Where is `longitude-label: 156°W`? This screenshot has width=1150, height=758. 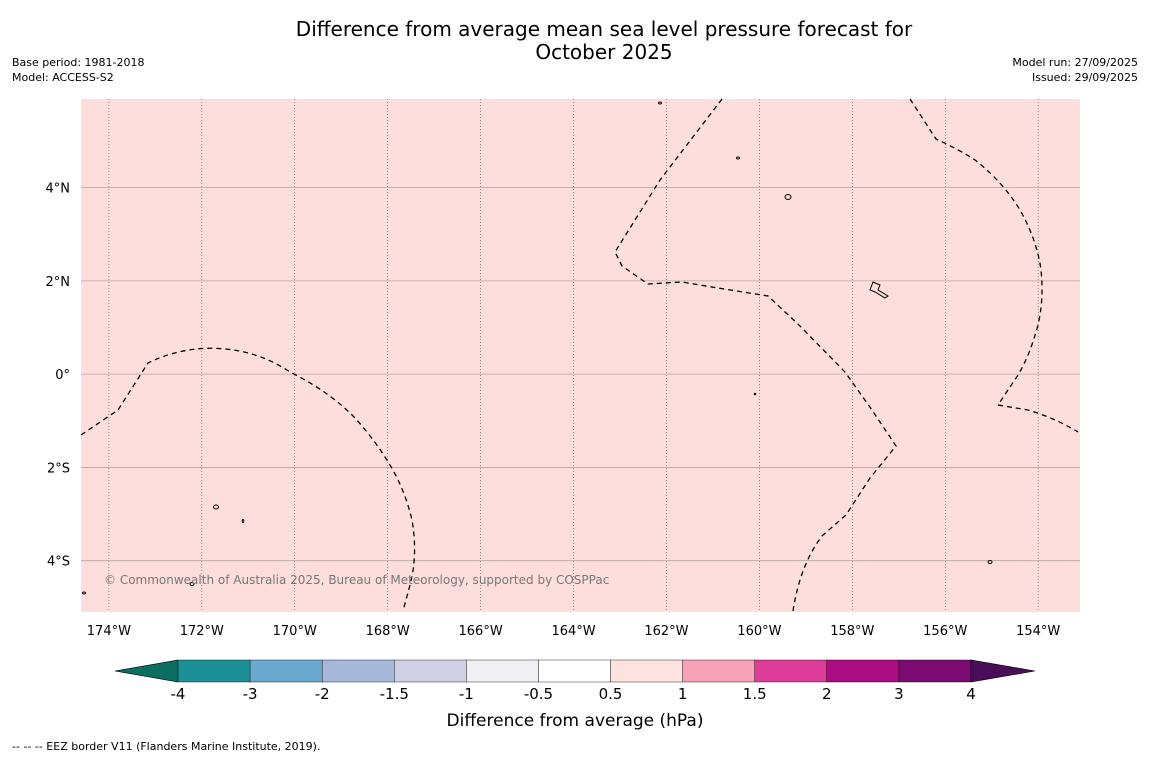
longitude-label: 156°W is located at coordinates (945, 631).